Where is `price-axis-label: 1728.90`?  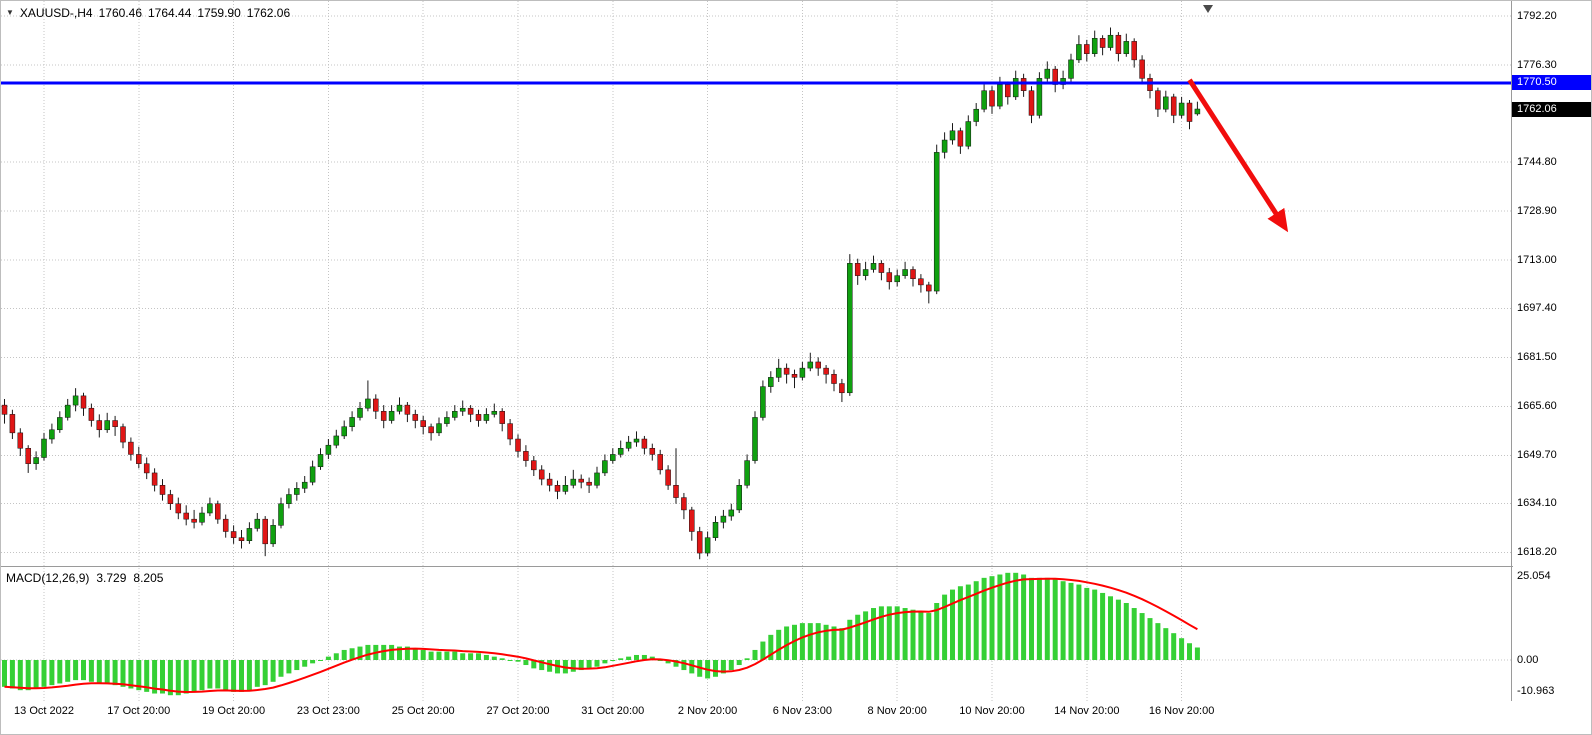 price-axis-label: 1728.90 is located at coordinates (1537, 211).